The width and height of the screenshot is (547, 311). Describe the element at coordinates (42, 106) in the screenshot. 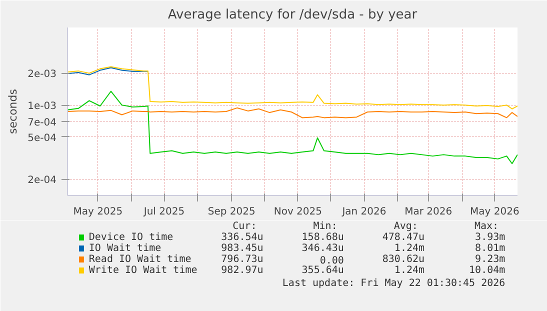

I see `y-tick-label: 1e-03` at that location.